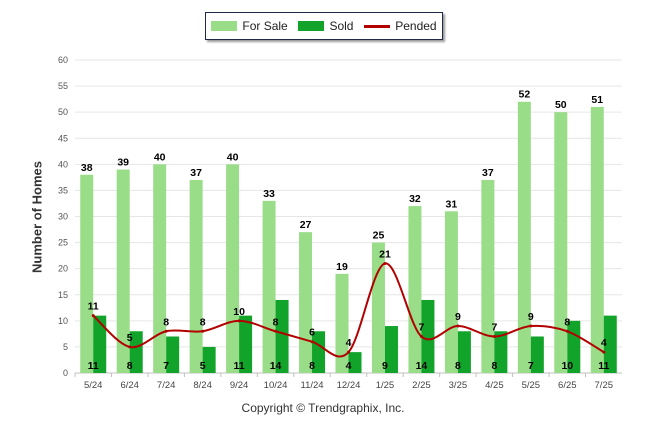  What do you see at coordinates (65, 373) in the screenshot?
I see `y-tick-label: 0` at bounding box center [65, 373].